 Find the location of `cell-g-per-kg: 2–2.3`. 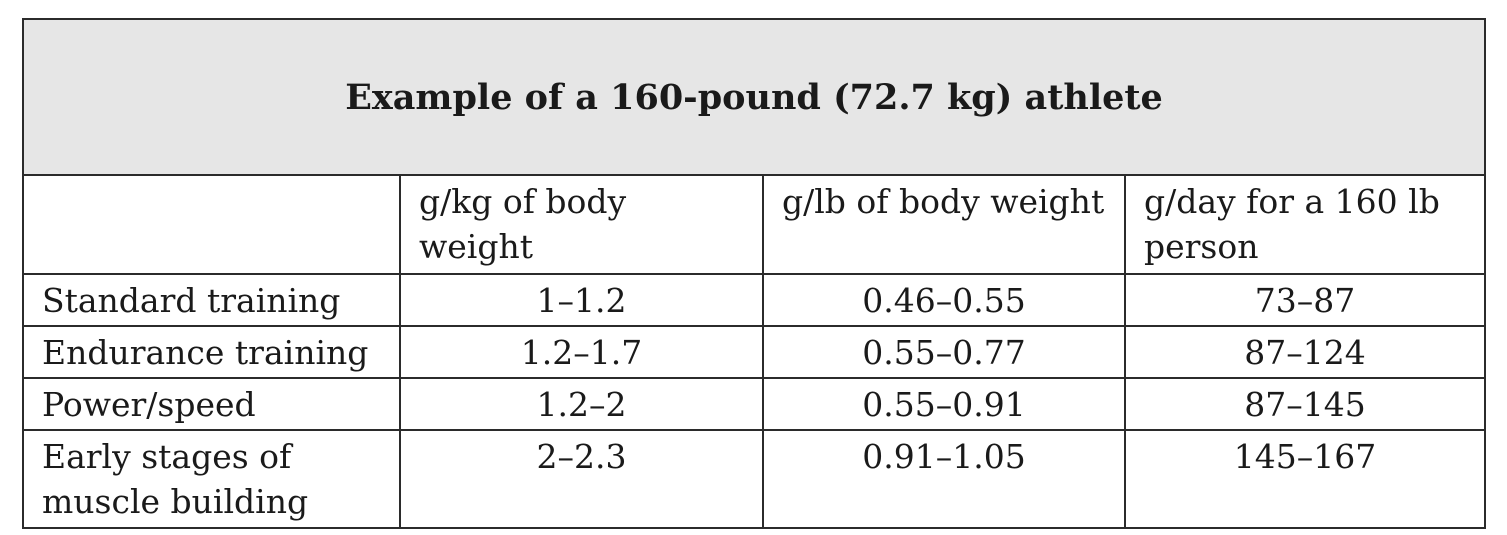

cell-g-per-kg: 2–2.3 is located at coordinates (581, 479).